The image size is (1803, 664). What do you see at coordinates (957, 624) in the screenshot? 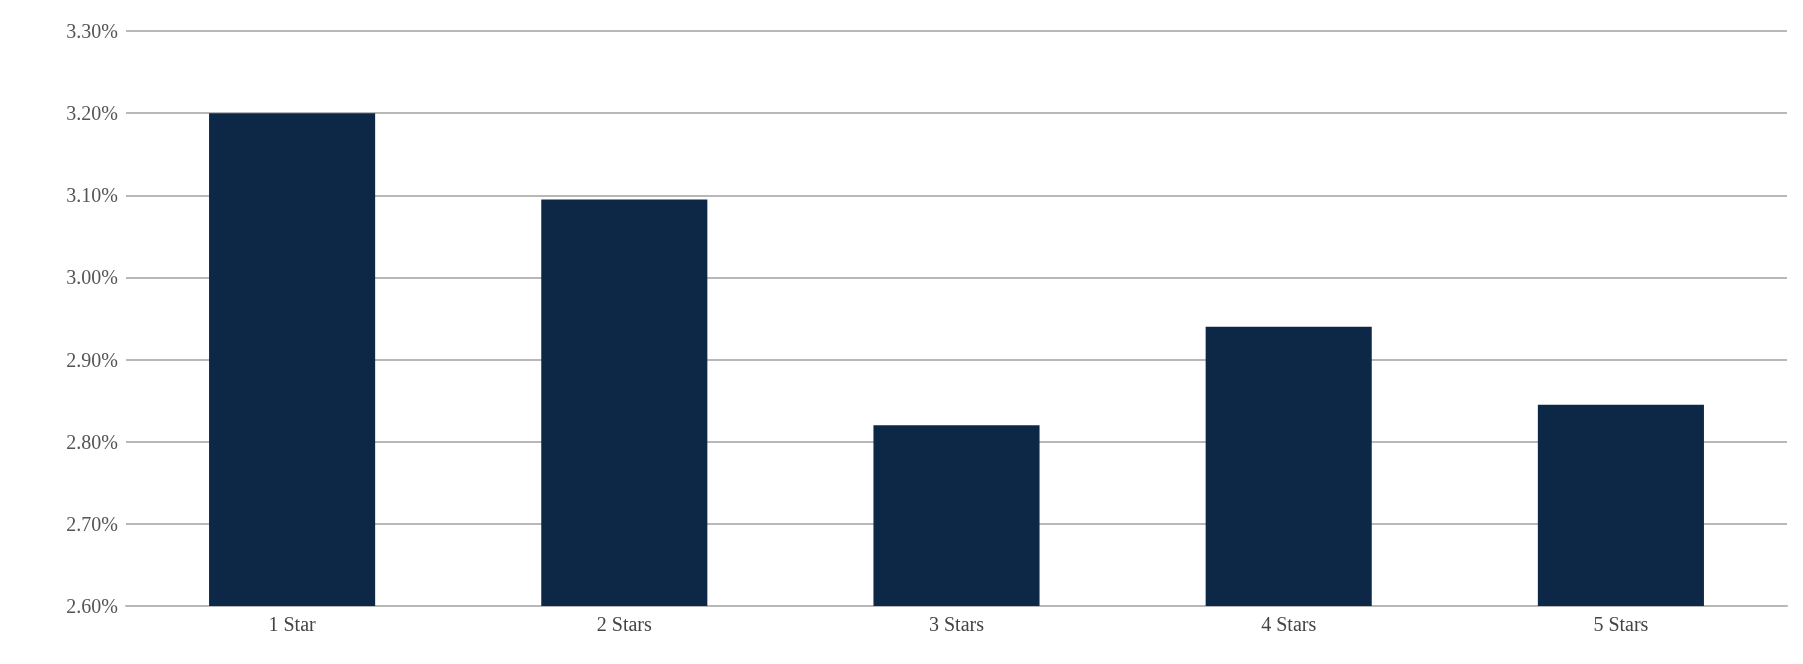
I see `x-tick-label: 3 Stars` at bounding box center [957, 624].